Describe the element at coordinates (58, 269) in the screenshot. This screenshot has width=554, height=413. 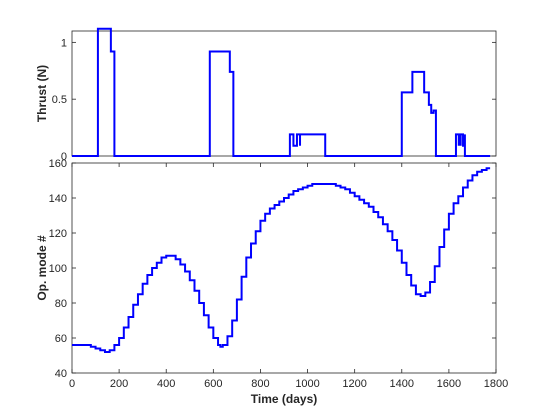
I see `y-tick-label: 100` at that location.